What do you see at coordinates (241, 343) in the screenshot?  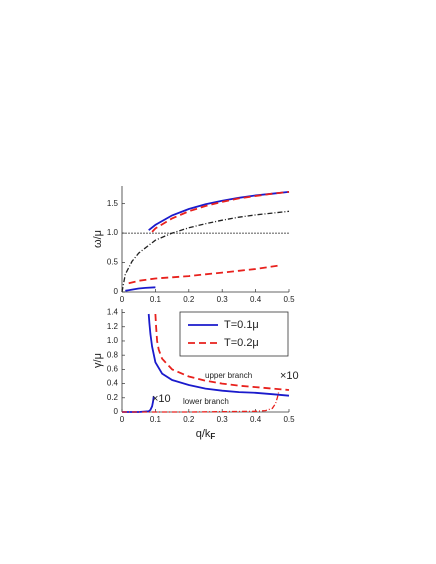 I see `legend-label: T=0.2μ` at bounding box center [241, 343].